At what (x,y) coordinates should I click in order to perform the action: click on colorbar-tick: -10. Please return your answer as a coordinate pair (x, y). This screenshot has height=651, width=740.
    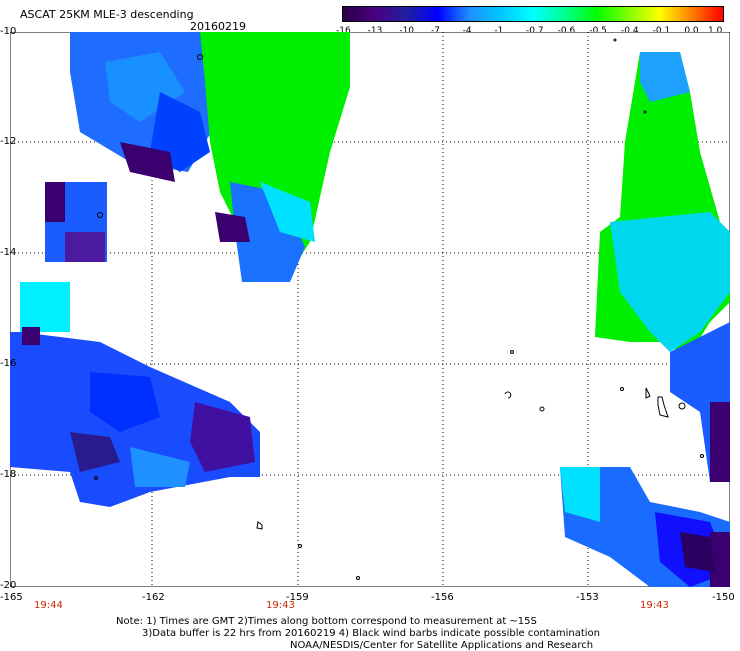
    Looking at the image, I should click on (407, 31).